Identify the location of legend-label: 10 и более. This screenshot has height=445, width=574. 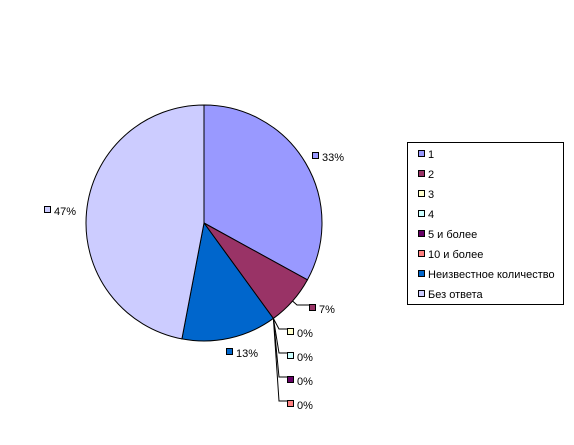
(455, 255).